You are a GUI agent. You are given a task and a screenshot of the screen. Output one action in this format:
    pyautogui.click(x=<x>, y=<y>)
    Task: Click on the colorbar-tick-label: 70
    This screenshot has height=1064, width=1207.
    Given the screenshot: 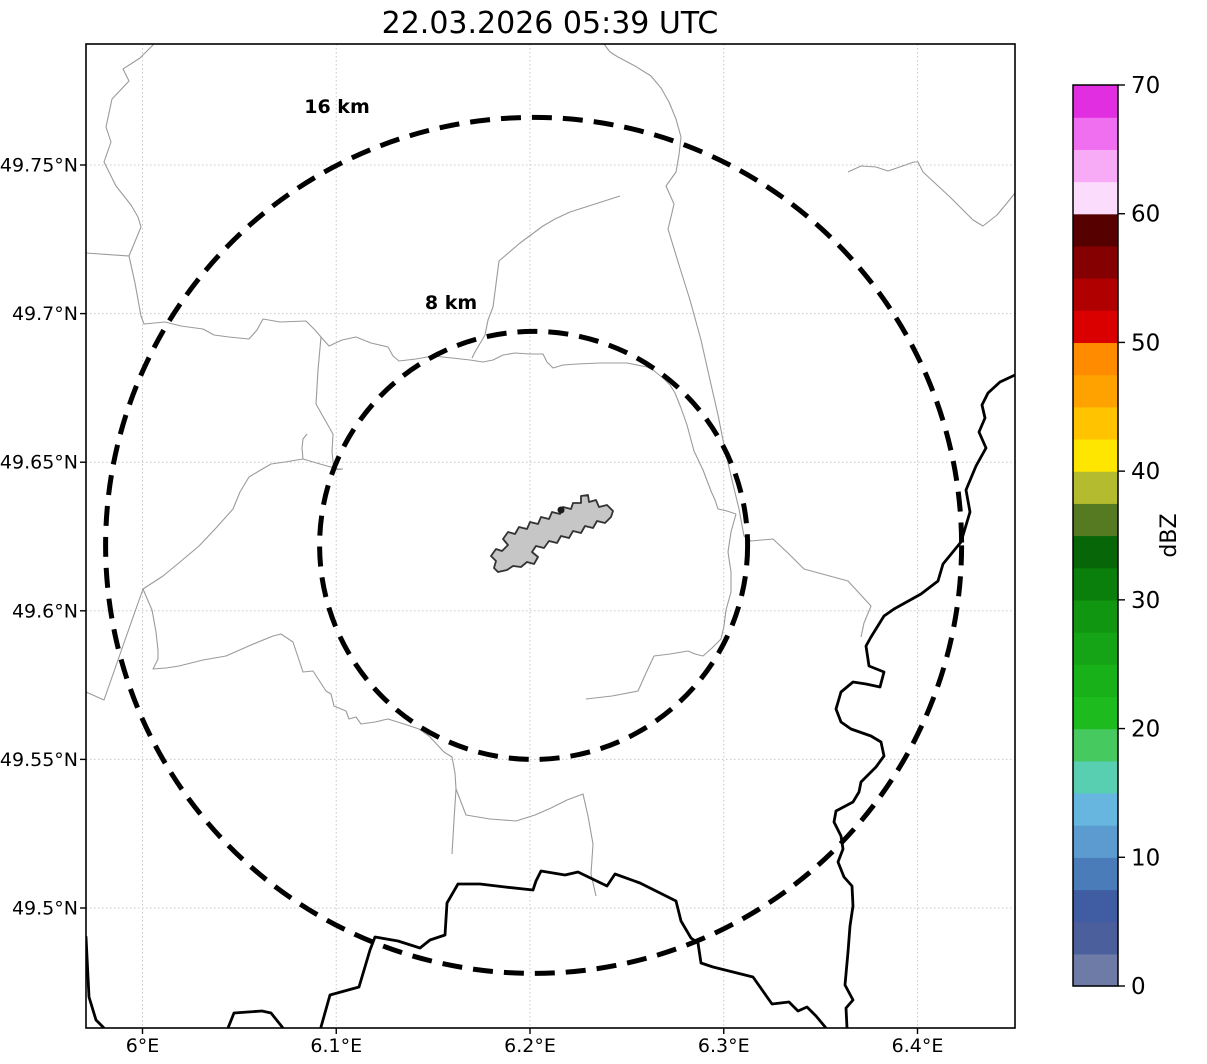 What is the action you would take?
    pyautogui.click(x=1145, y=86)
    